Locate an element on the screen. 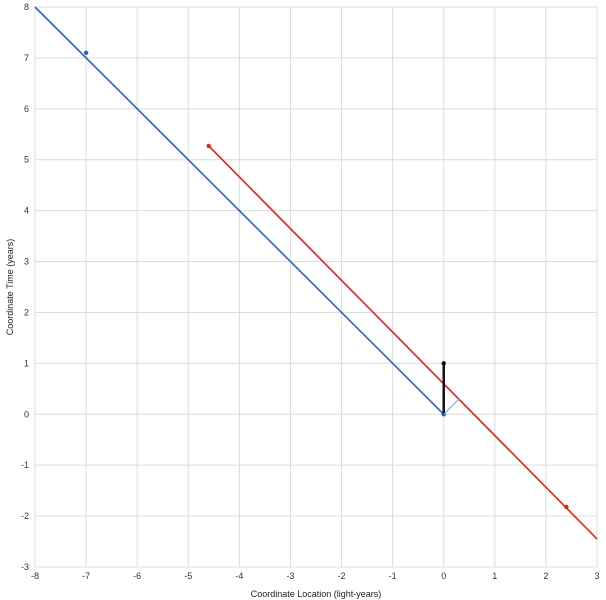 This screenshot has width=606, height=600. y-tick-labels: -3 -2 -1 0 1 2 3 4 5 6 7 8 is located at coordinates (25, 287).